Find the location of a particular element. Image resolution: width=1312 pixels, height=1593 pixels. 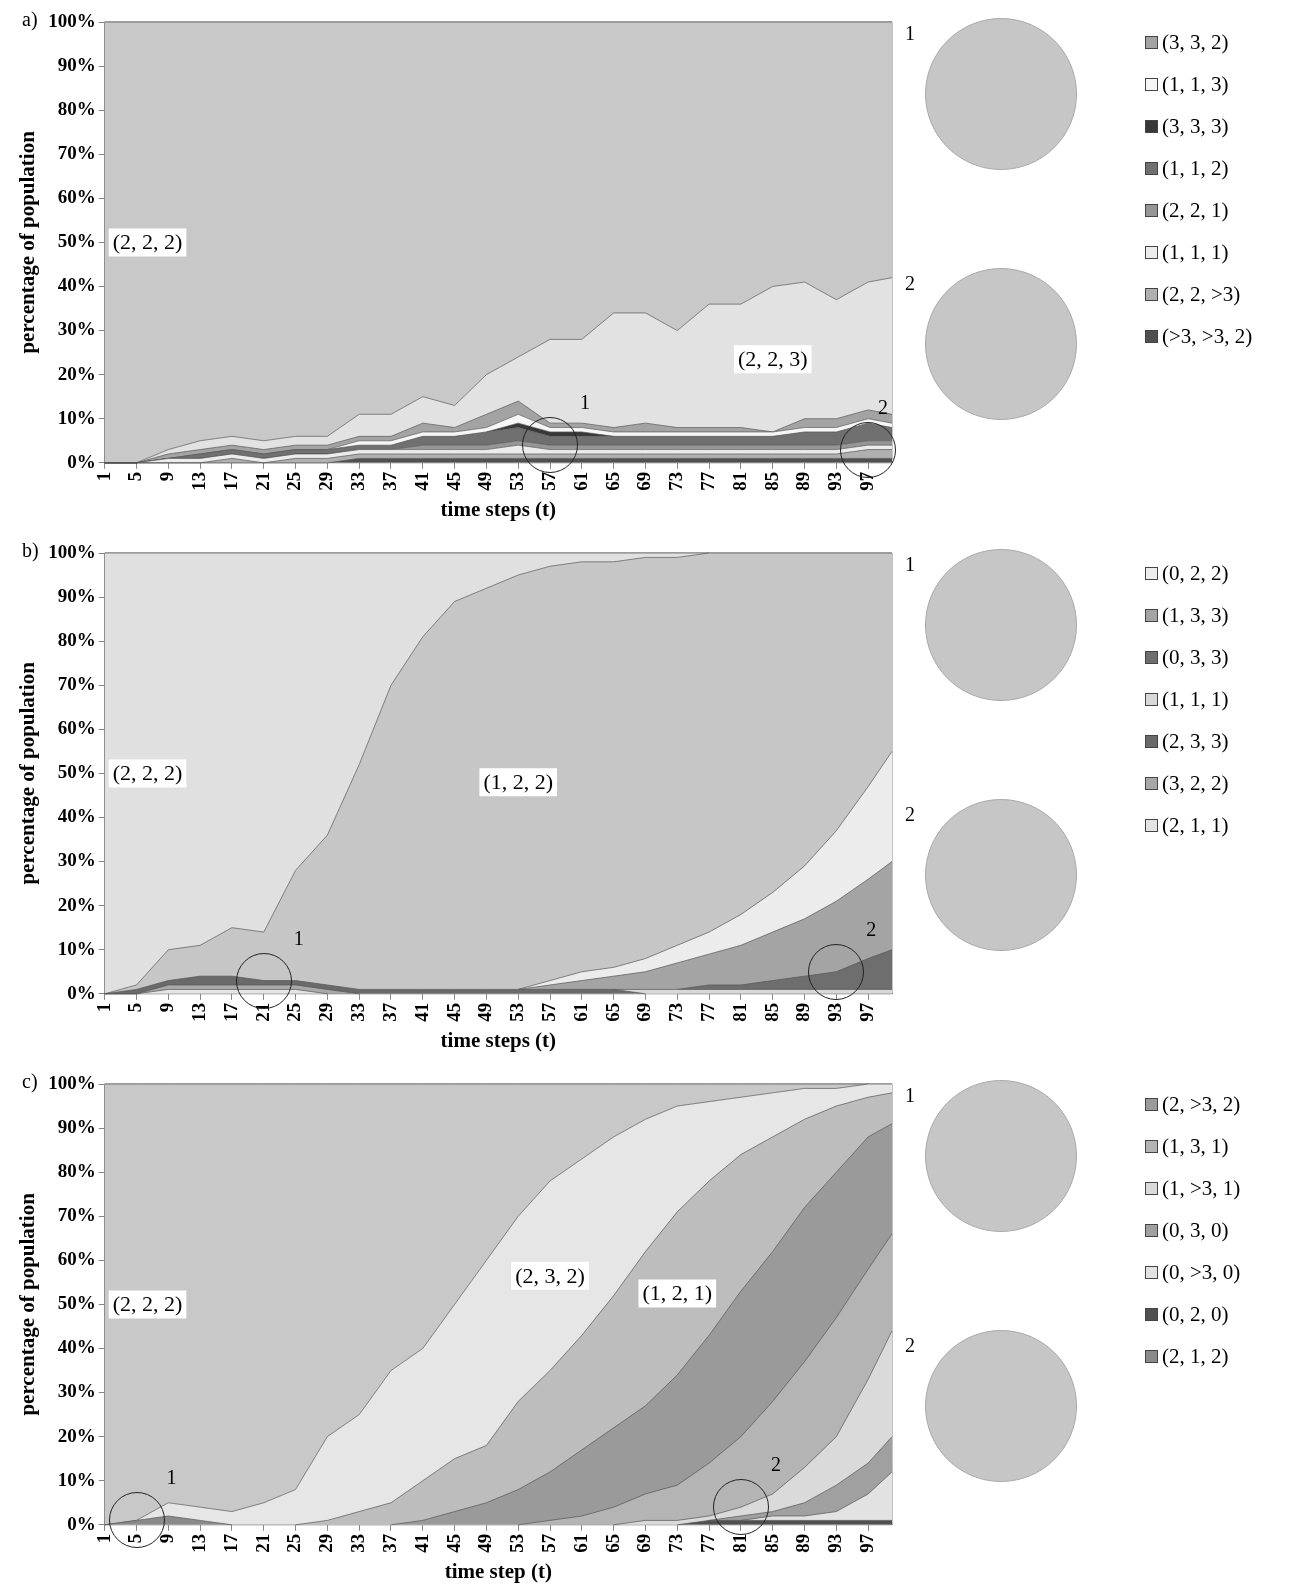

x-tick-label: 29 is located at coordinates (326, 1012).